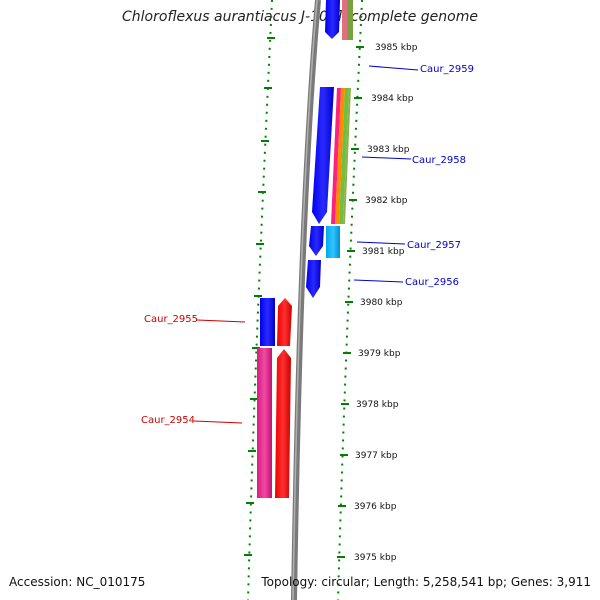 Image resolution: width=600 pixels, height=600 pixels. I want to click on kbp-label-3982: 3982 kbp, so click(386, 201).